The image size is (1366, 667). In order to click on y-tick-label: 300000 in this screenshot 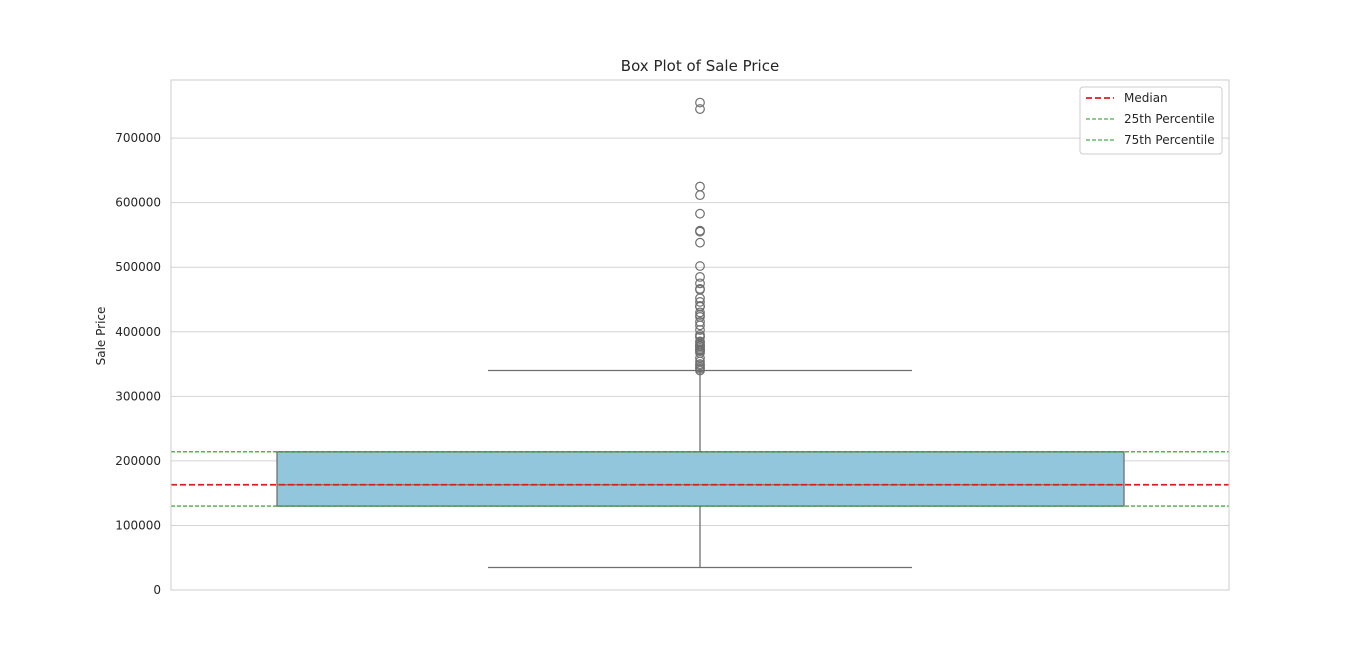, I will do `click(138, 396)`.